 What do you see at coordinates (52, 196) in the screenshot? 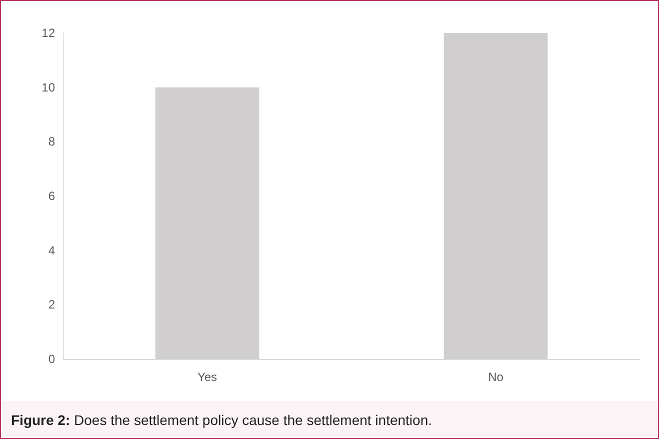
I see `y-tick-label: 6` at bounding box center [52, 196].